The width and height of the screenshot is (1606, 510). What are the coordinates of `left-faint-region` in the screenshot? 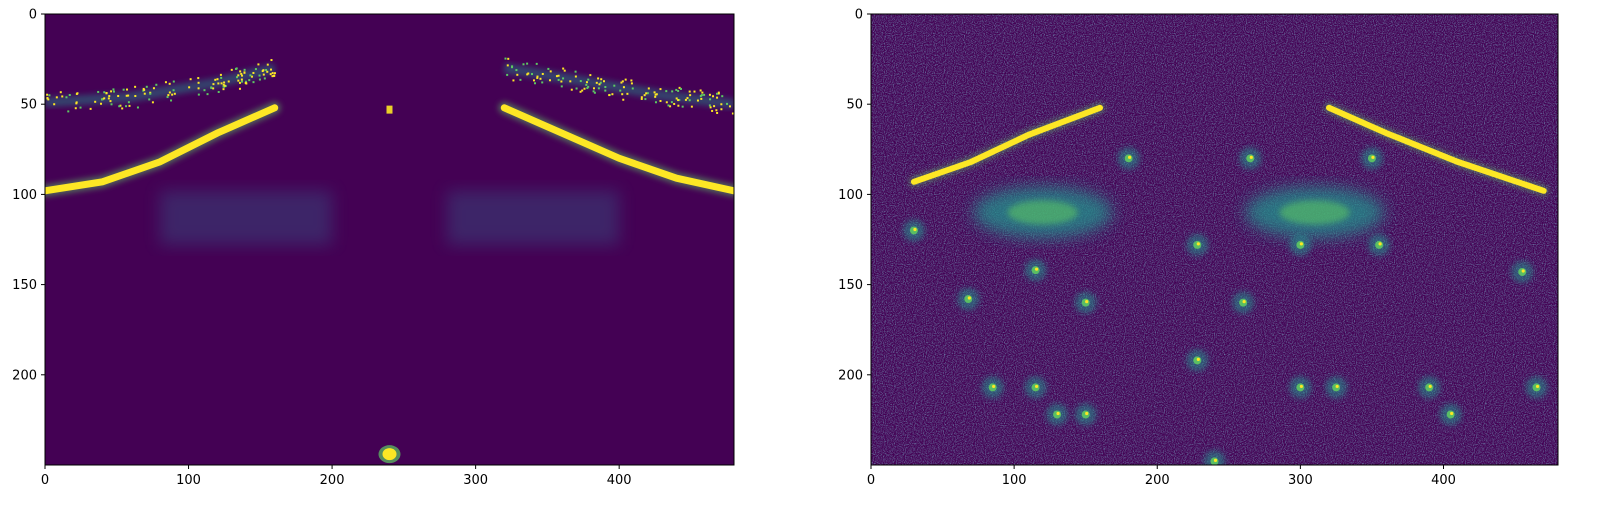 It's located at (533, 217).